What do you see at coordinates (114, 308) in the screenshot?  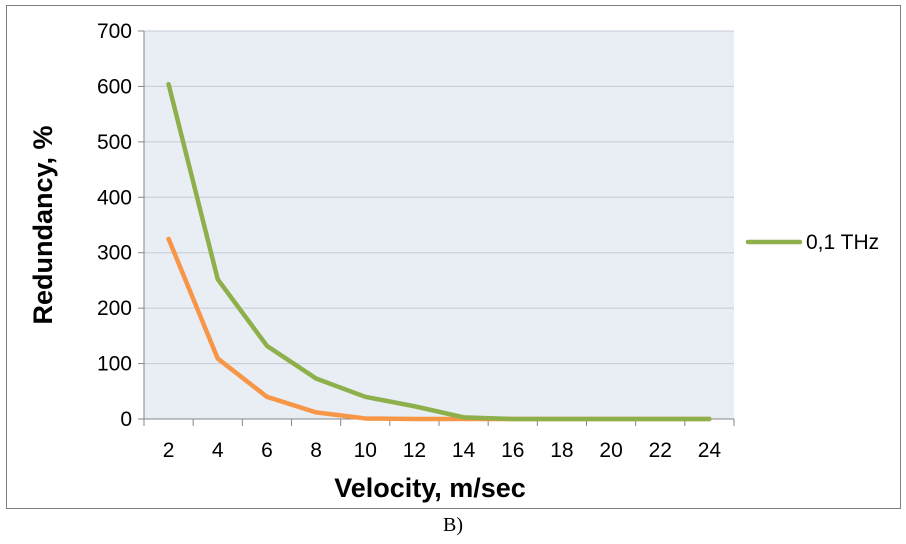 I see `y-tick-label: 200` at bounding box center [114, 308].